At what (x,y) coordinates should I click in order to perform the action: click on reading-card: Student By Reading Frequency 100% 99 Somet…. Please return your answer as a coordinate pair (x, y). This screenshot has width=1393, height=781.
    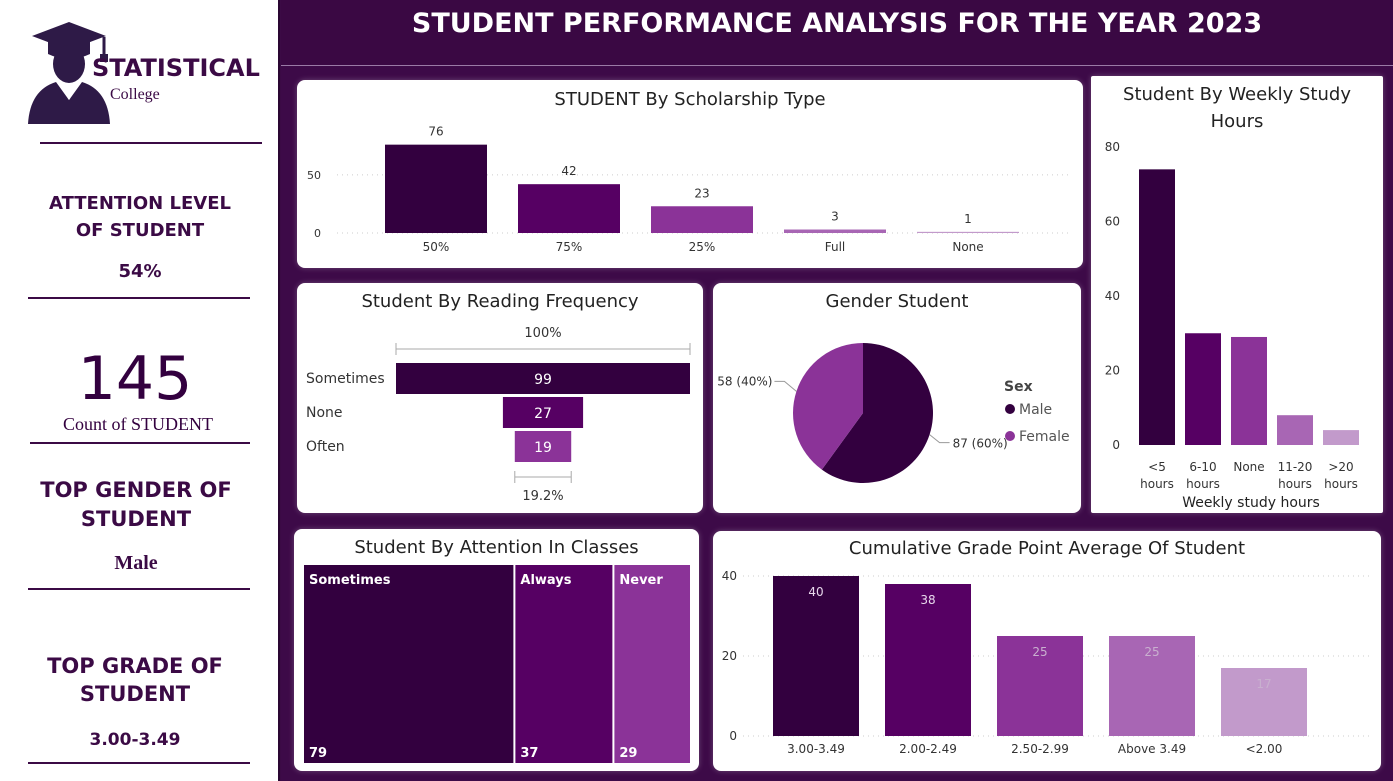
    Looking at the image, I should click on (500, 398).